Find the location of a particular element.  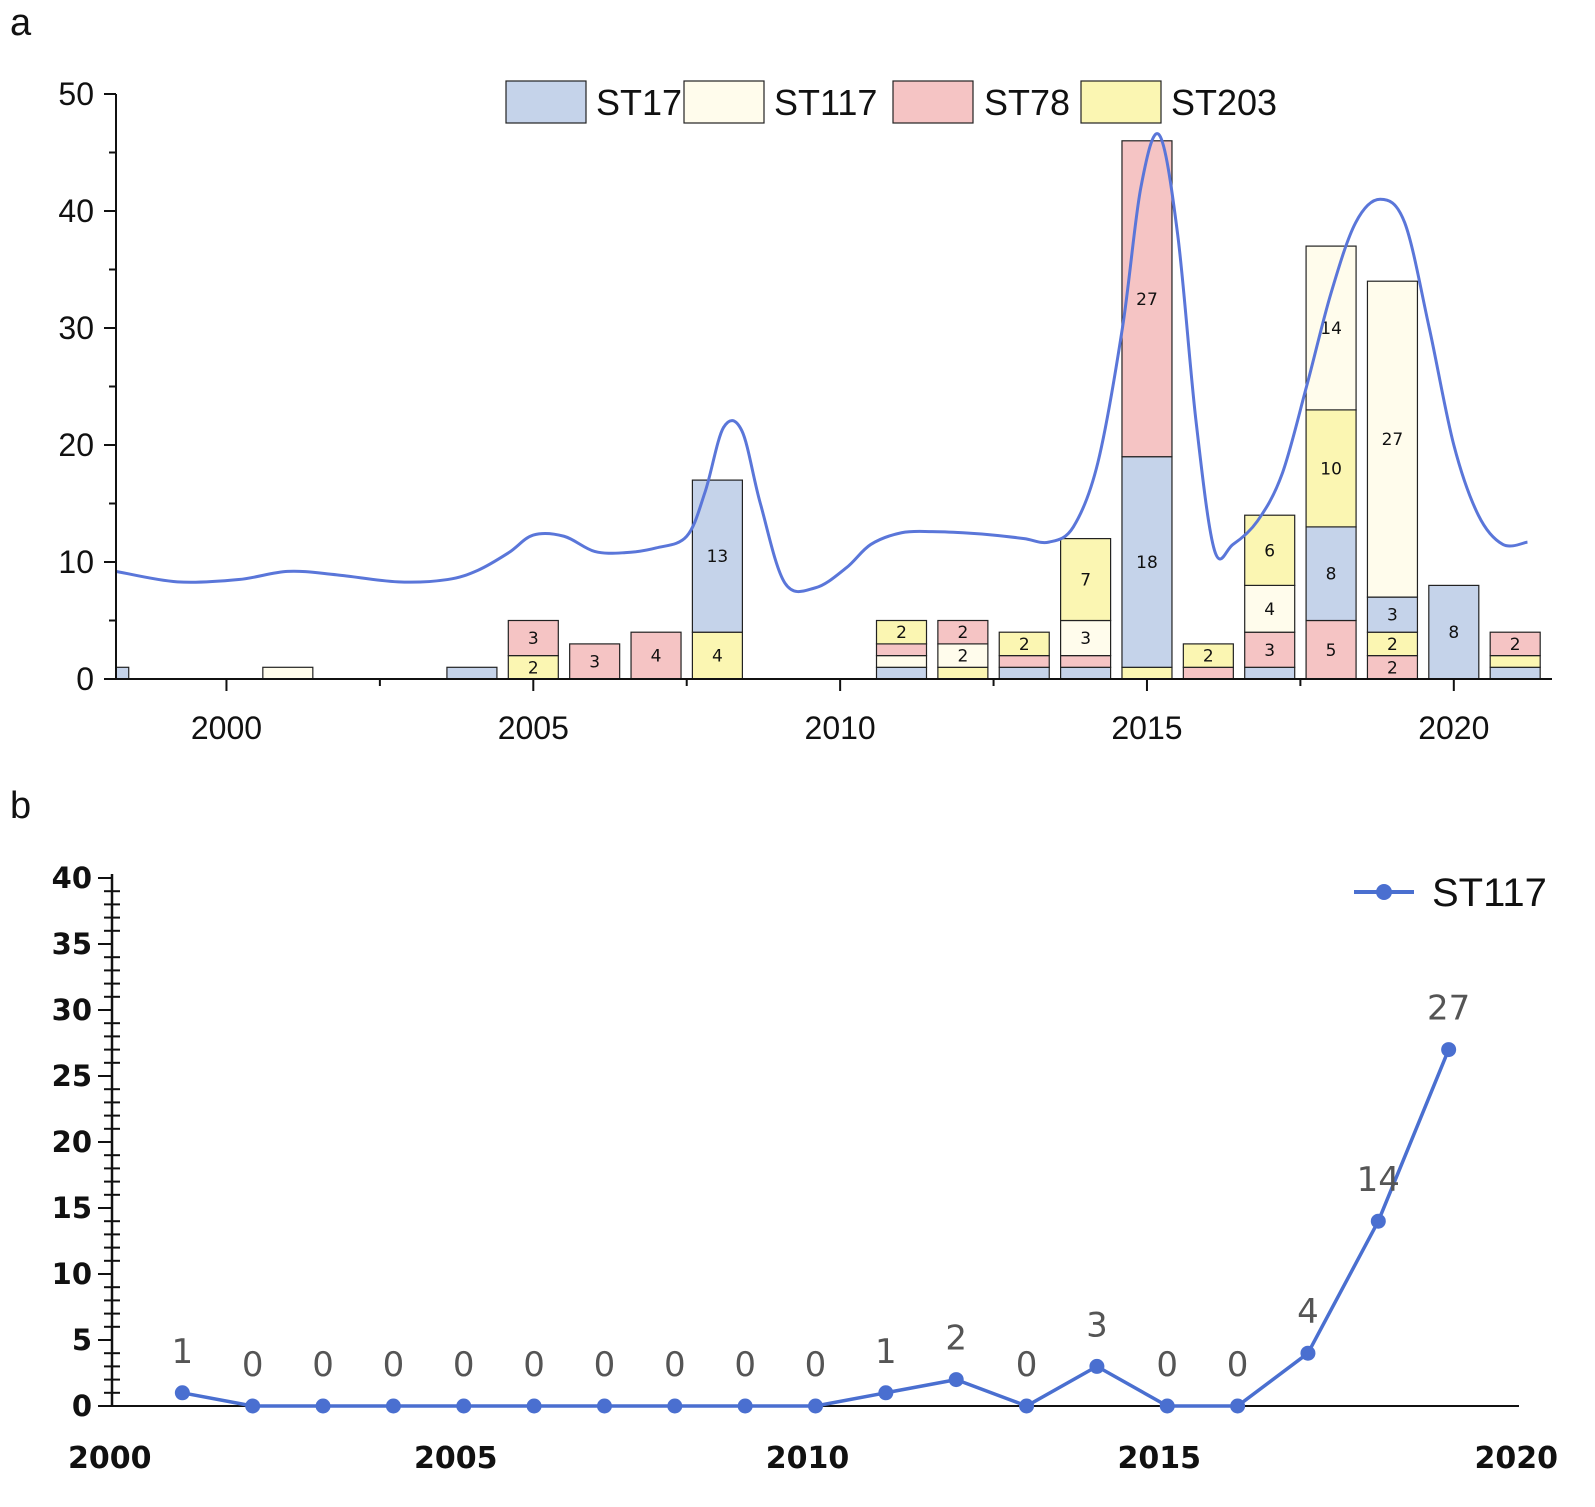

bar-segment-st203-2014 is located at coordinates (1086, 579).